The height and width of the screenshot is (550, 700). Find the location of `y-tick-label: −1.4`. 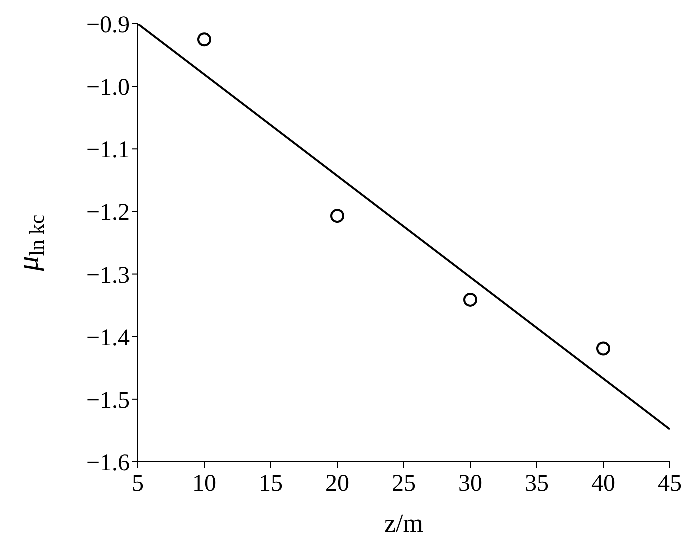

y-tick-label: −1.4 is located at coordinates (108, 338).